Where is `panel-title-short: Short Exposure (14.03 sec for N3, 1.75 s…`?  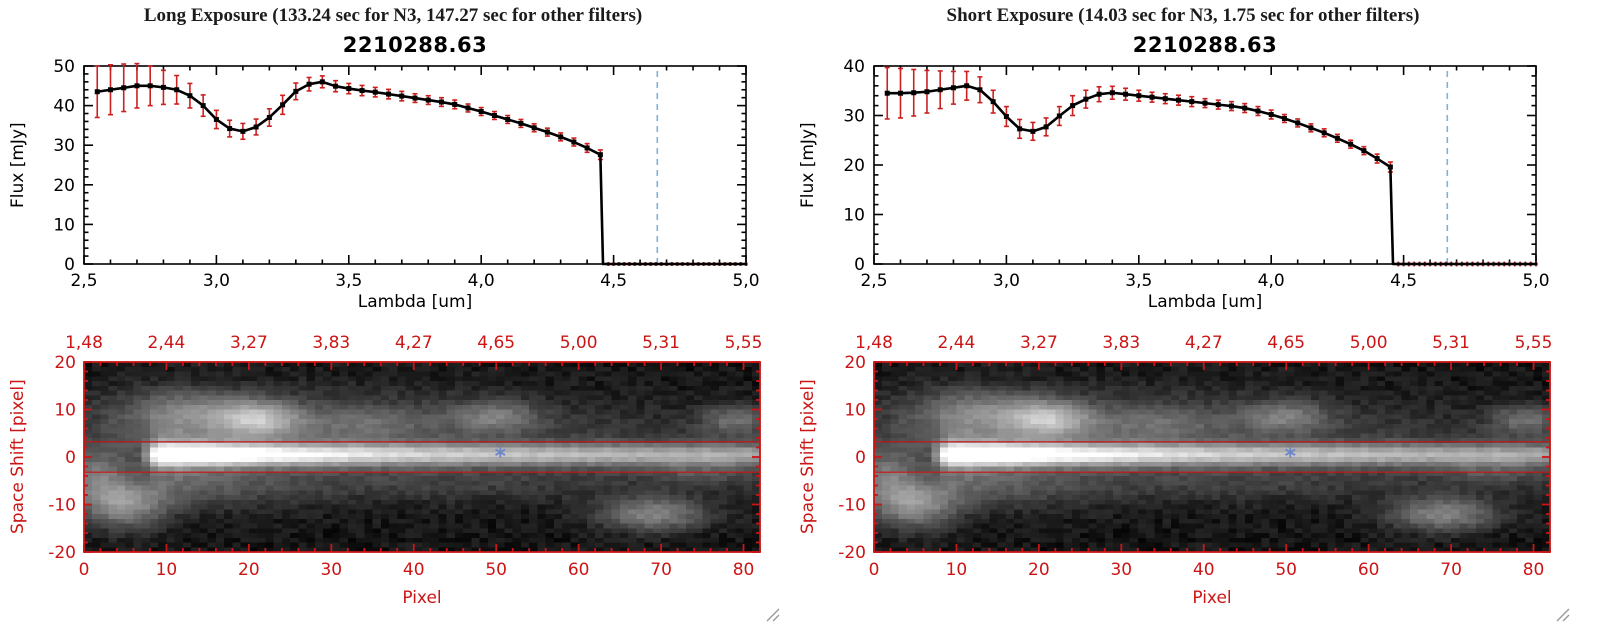
panel-title-short: Short Exposure (14.03 sec for N3, 1.75 s… is located at coordinates (1183, 15).